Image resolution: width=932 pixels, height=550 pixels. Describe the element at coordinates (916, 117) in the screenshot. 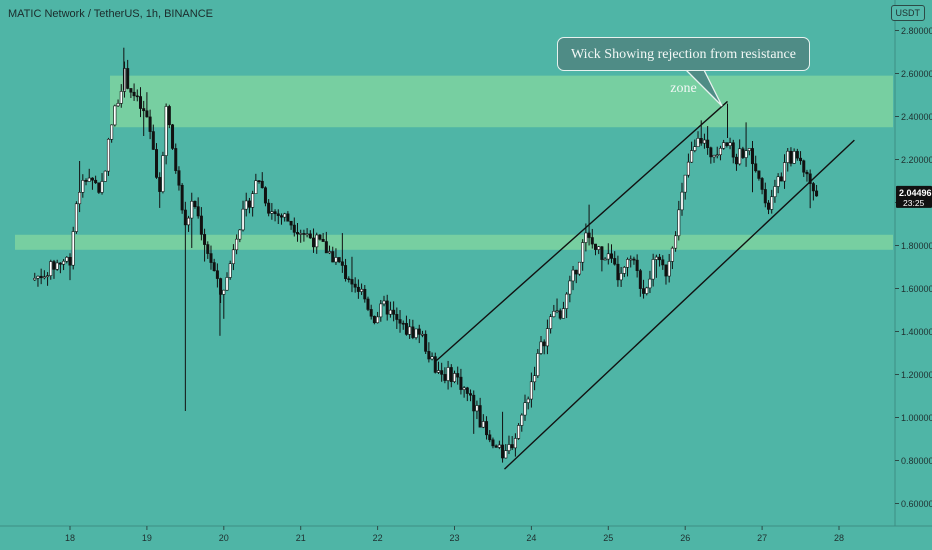

I see `y-tick-label: 2.40000` at that location.